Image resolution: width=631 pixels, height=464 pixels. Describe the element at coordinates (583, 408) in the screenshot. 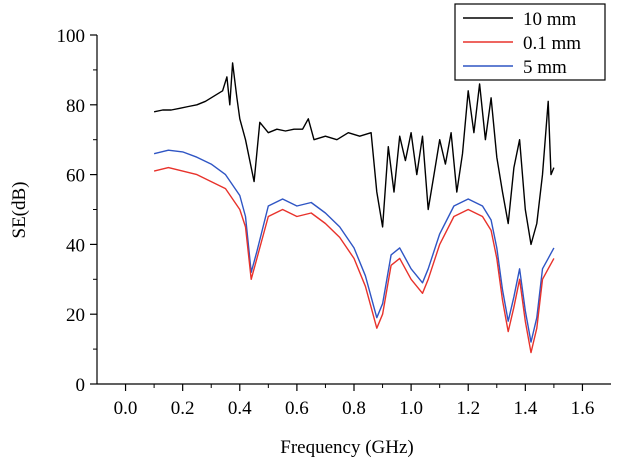

I see `x-tick-label: 1.6` at that location.